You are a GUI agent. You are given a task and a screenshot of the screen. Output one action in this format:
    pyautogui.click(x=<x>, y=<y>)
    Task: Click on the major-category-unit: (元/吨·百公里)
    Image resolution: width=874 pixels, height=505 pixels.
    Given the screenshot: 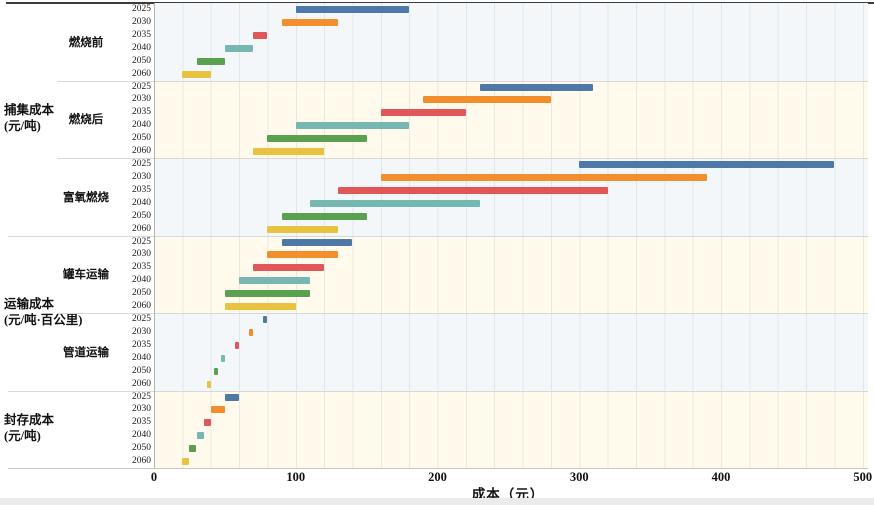 What is the action you would take?
    pyautogui.click(x=43, y=319)
    